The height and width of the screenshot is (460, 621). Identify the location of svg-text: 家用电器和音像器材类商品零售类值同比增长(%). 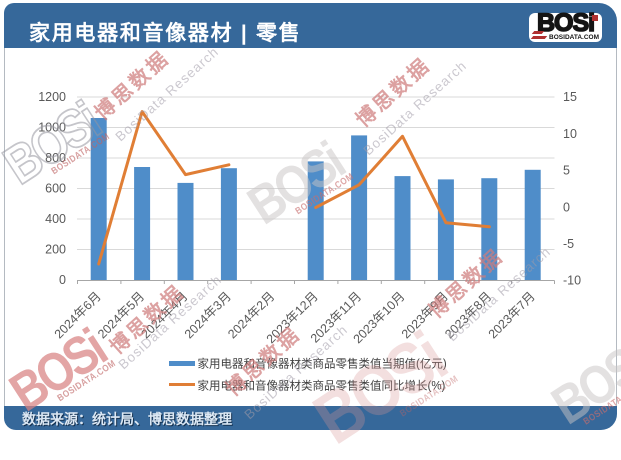
(322, 386).